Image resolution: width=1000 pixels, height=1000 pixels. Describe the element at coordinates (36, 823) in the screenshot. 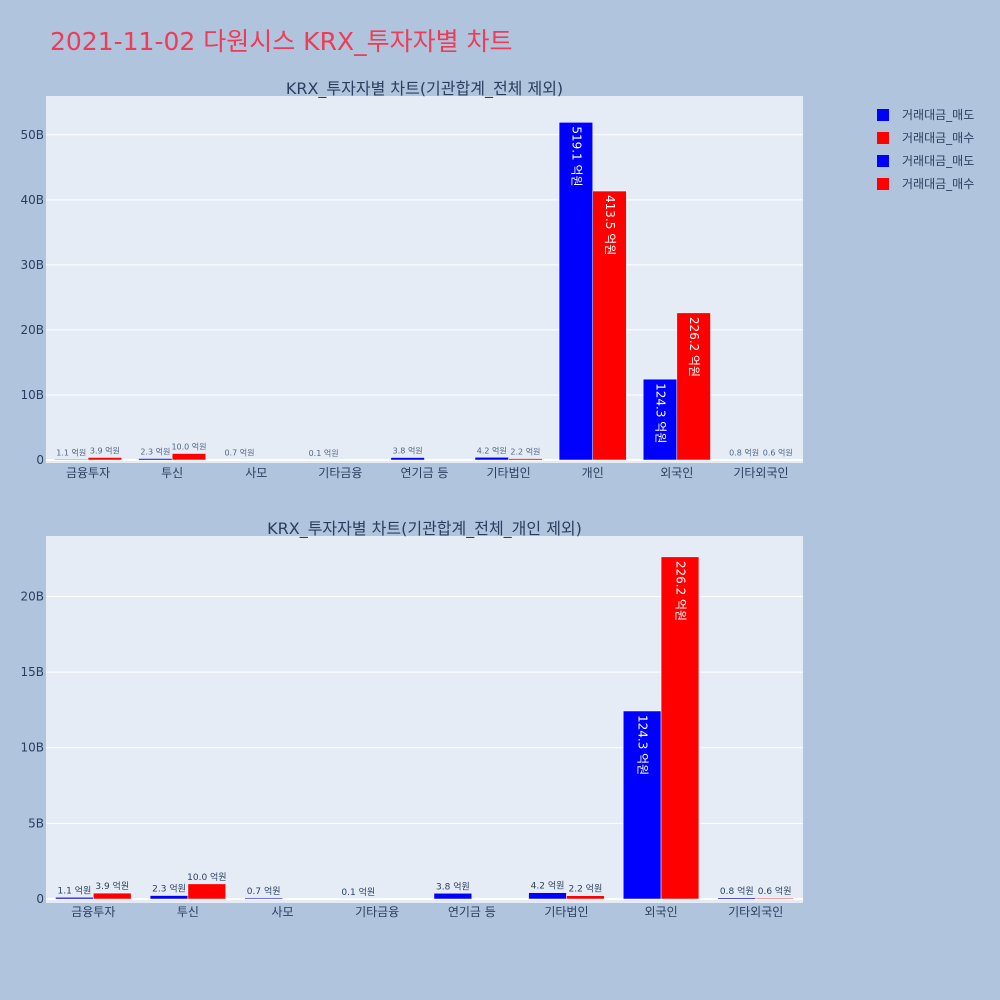

I see `y-tick-label: 5B` at that location.